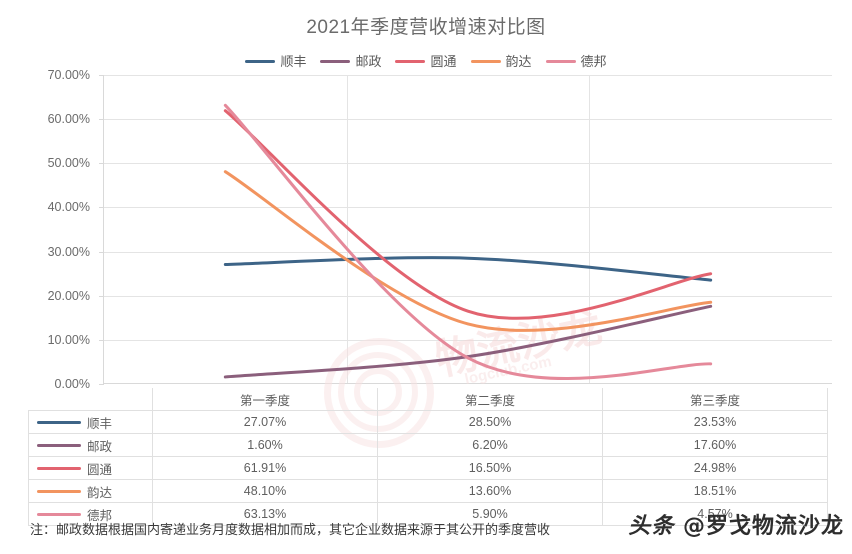  I want to click on table-column-header: 第二季度, so click(490, 399).